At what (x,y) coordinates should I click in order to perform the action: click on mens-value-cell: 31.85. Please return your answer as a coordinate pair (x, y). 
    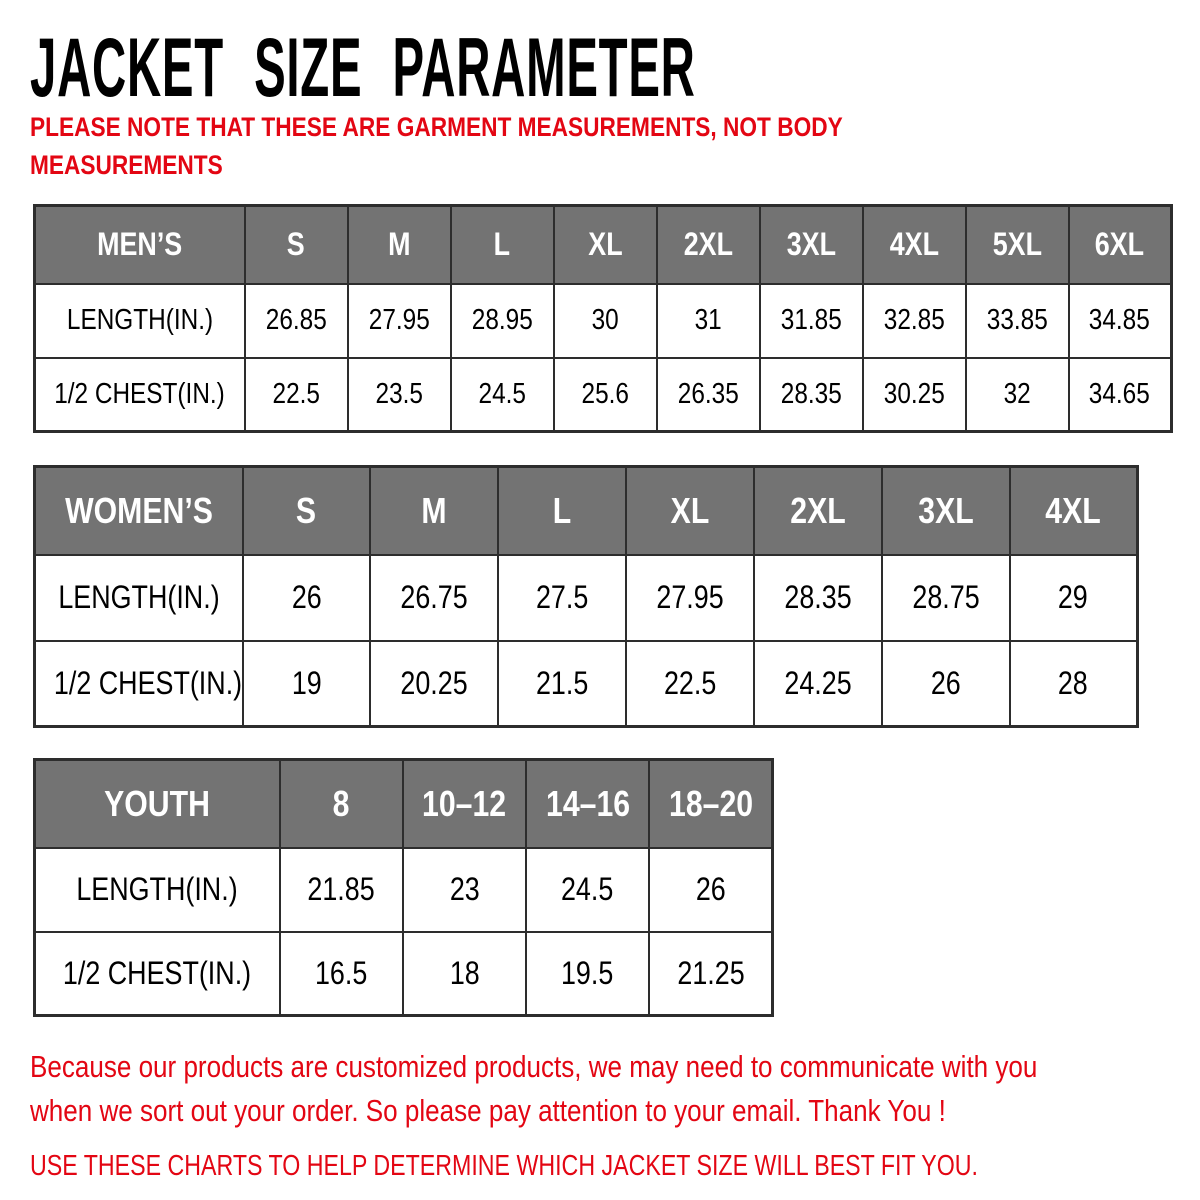
    Looking at the image, I should click on (811, 320).